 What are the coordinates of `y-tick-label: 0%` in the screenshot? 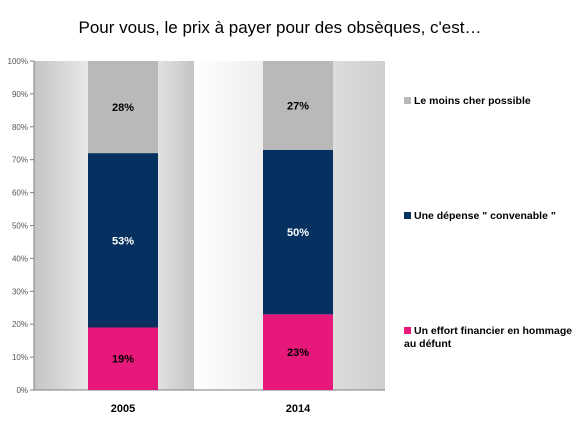 It's located at (22, 390).